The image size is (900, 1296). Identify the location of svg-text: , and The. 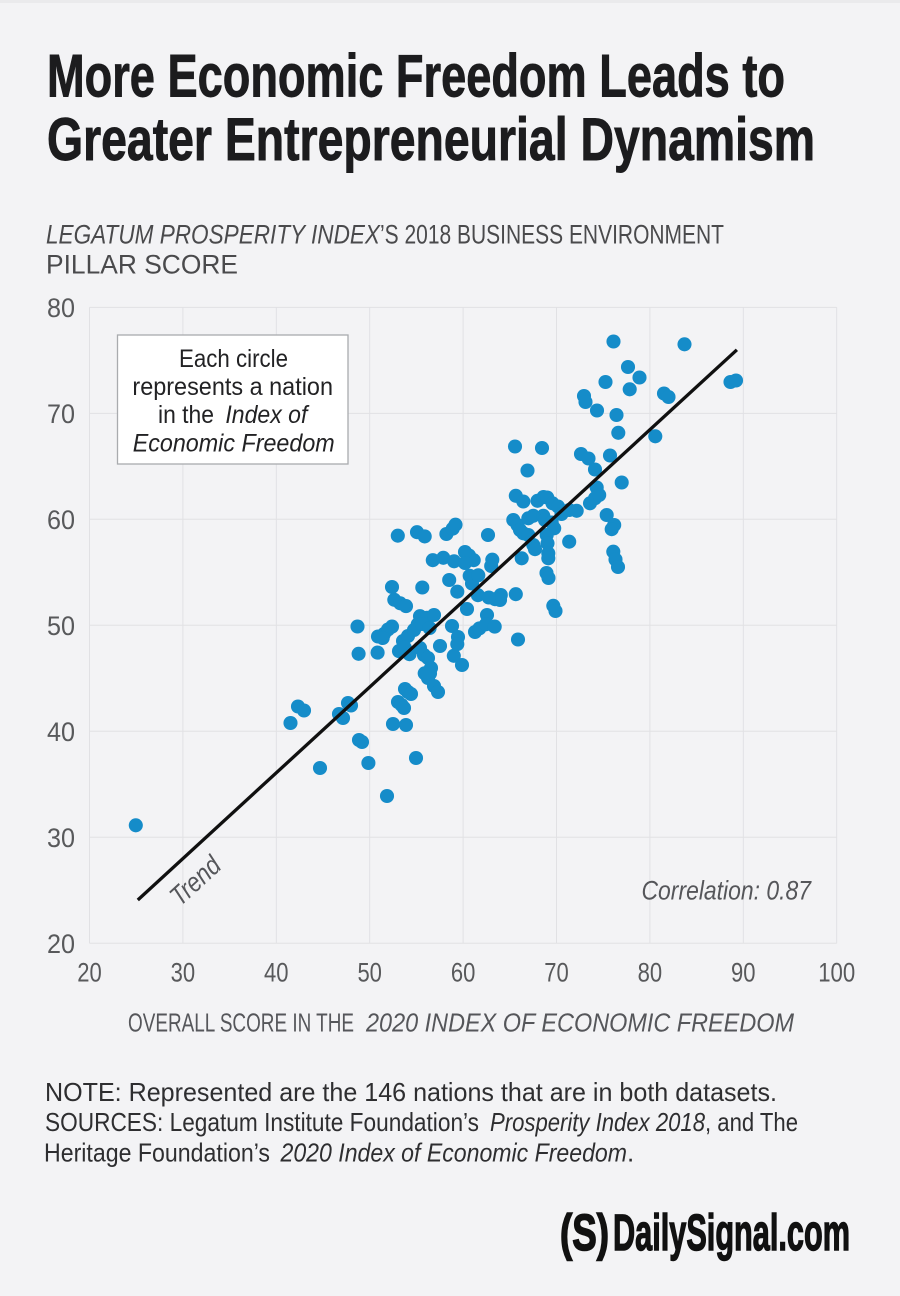
(751, 1122).